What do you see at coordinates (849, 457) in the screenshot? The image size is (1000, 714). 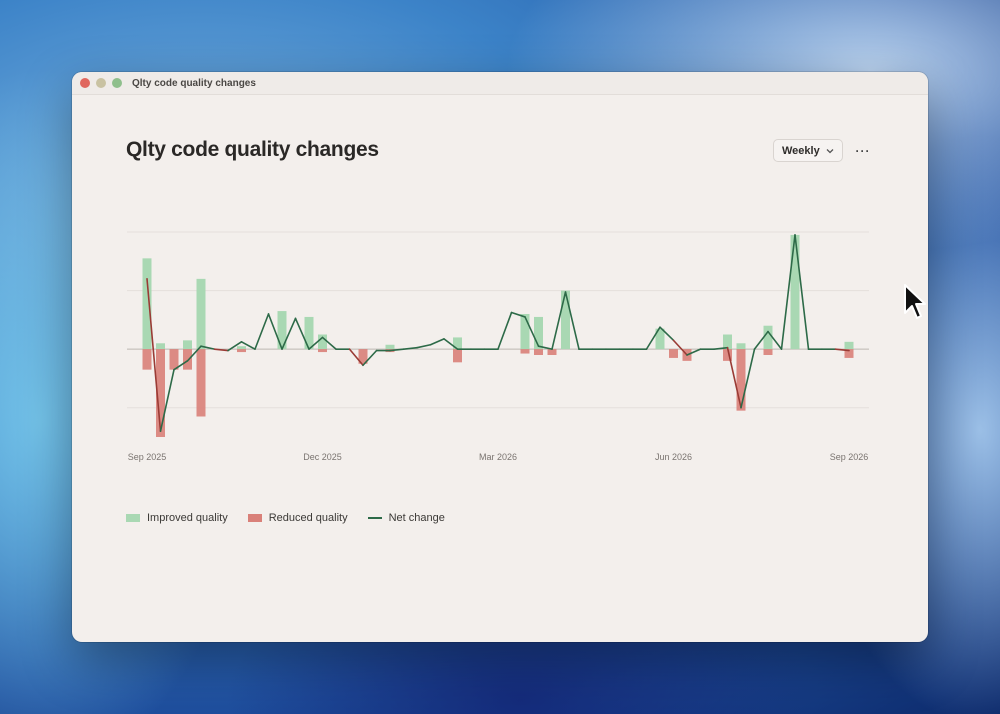 I see `x-tick-label: Sep 2026` at bounding box center [849, 457].